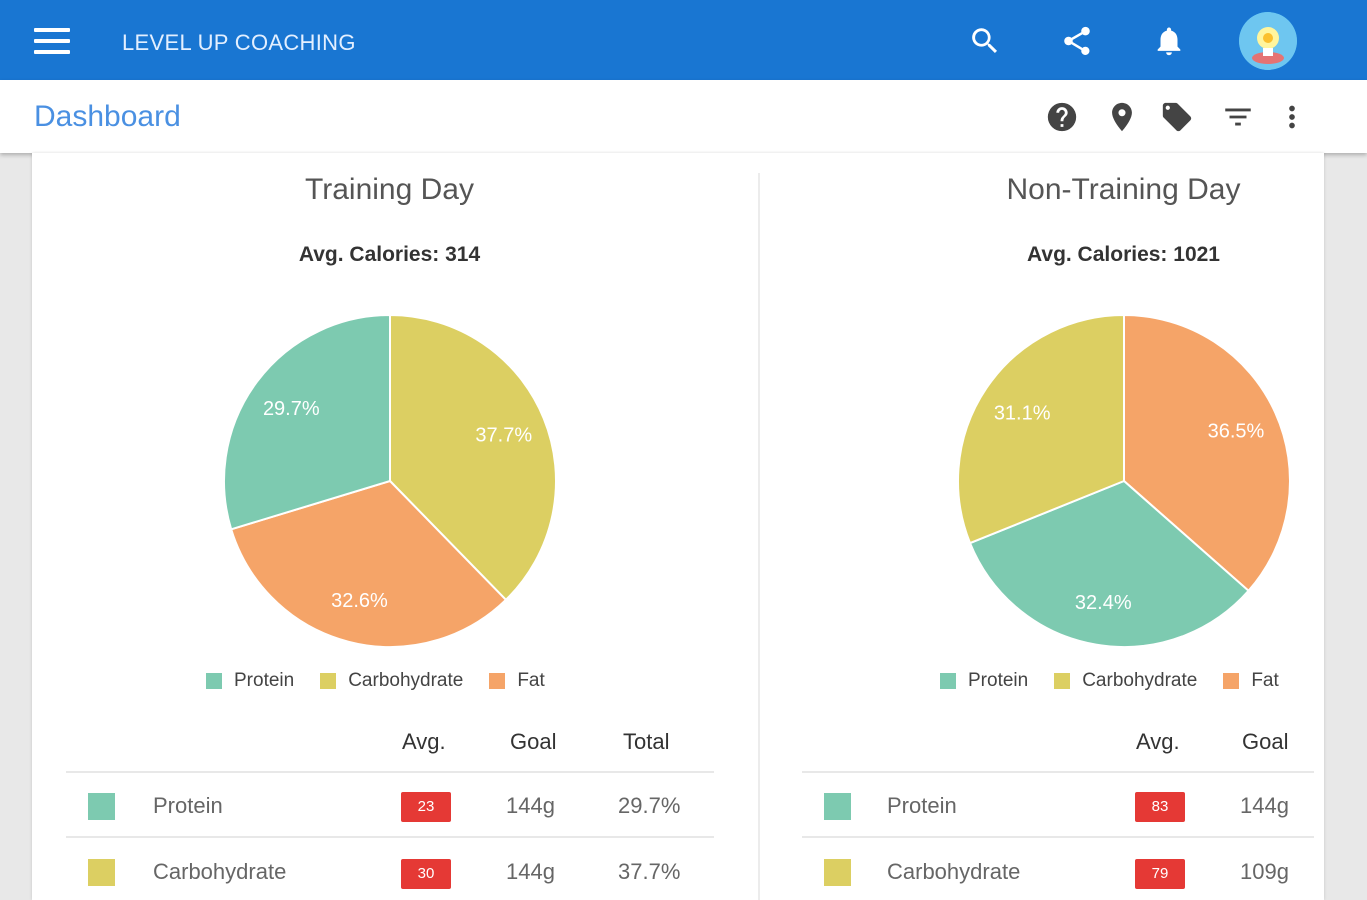  Describe the element at coordinates (646, 741) in the screenshot. I see `col-header-total: Total` at that location.